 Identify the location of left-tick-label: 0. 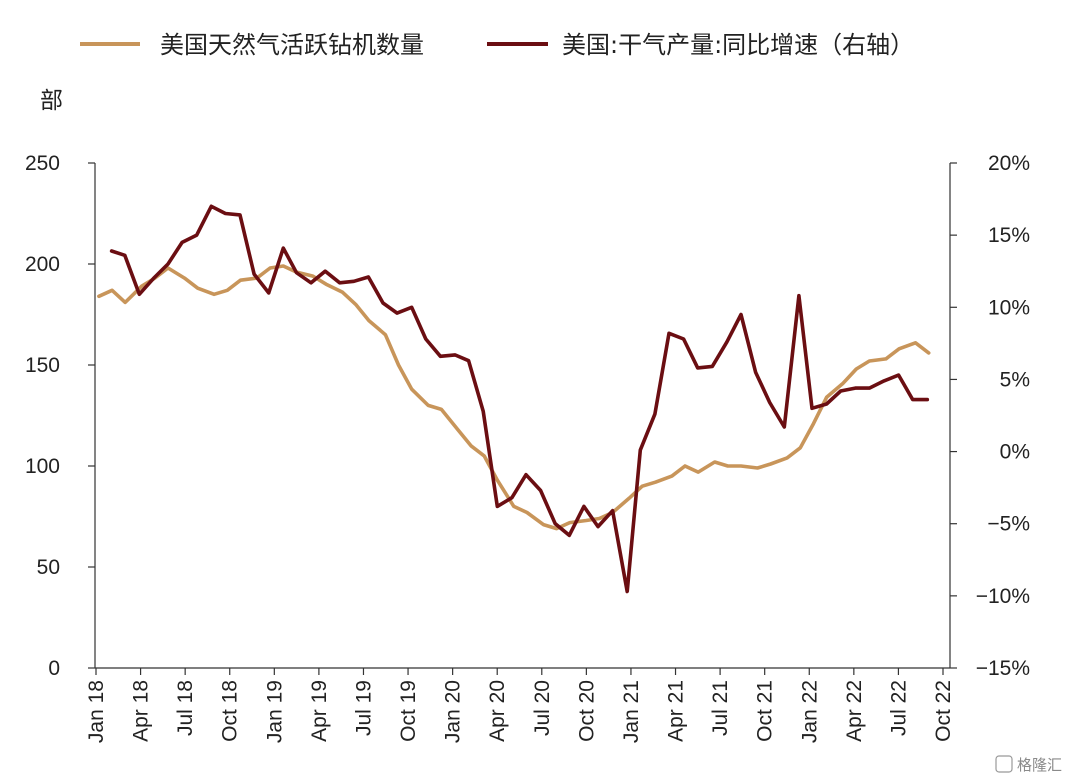
(54, 668).